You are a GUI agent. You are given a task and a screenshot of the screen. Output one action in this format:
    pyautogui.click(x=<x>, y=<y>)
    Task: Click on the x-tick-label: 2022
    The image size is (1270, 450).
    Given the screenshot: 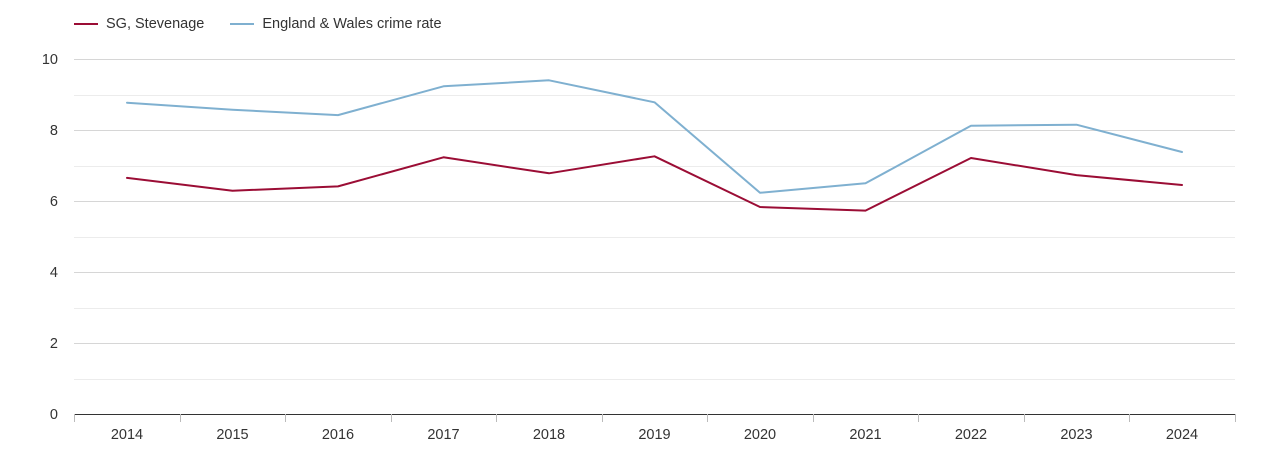 What is the action you would take?
    pyautogui.click(x=971, y=435)
    